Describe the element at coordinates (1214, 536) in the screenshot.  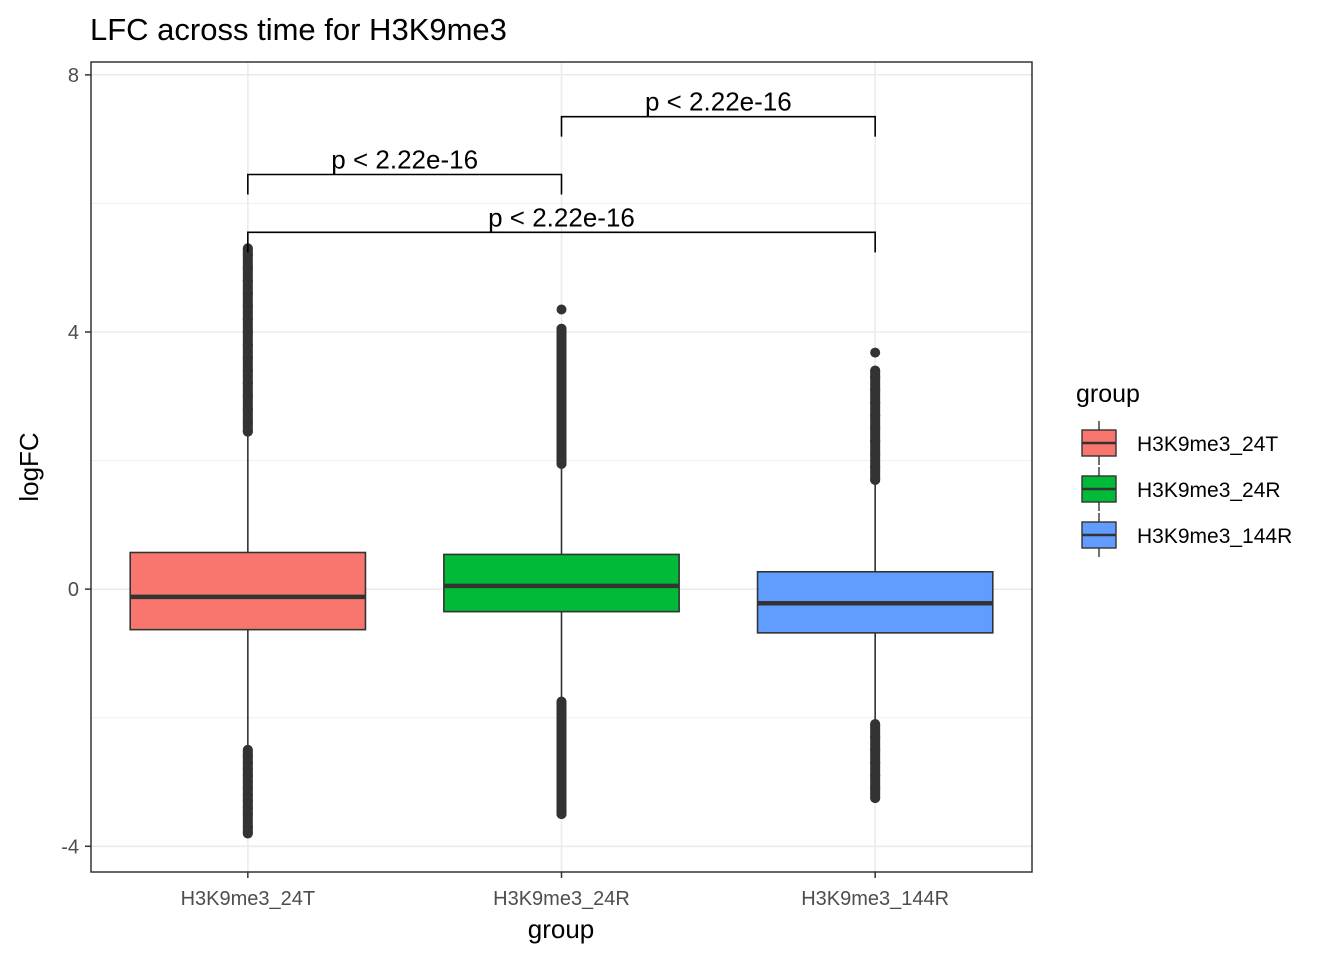
I see `legend-entry-label: H3K9me3_144R` at that location.